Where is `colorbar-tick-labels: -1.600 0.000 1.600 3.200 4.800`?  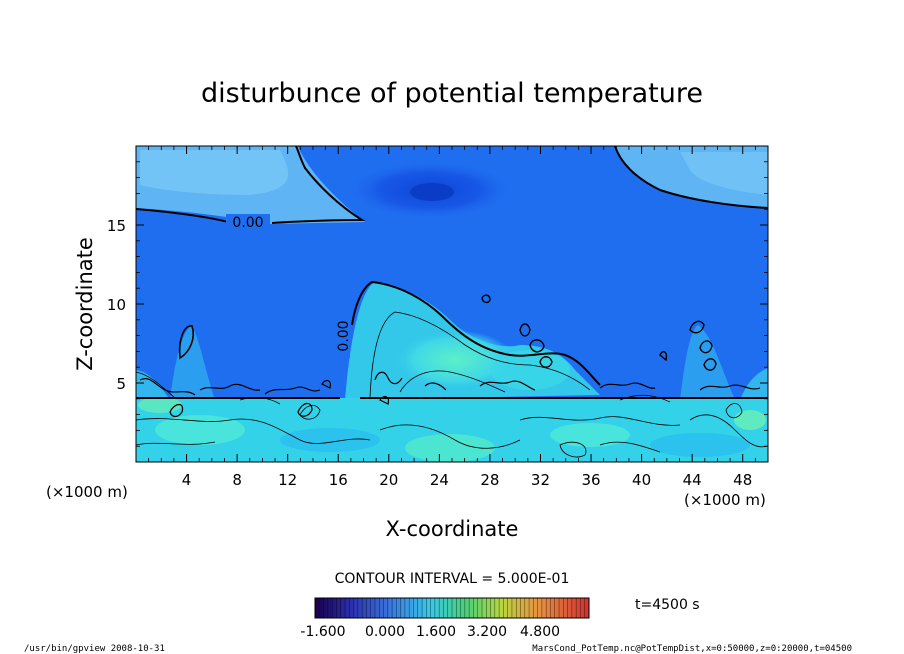 colorbar-tick-labels: -1.600 0.000 1.600 3.200 4.800 is located at coordinates (430, 632).